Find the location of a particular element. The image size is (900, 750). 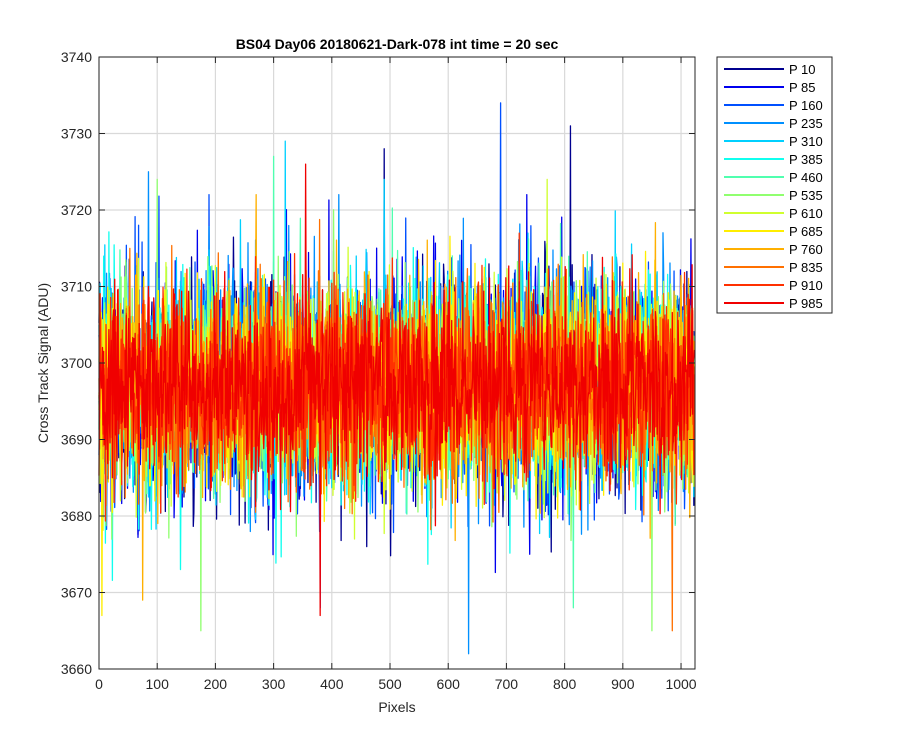

y-tick-label: 3730 is located at coordinates (76, 134).